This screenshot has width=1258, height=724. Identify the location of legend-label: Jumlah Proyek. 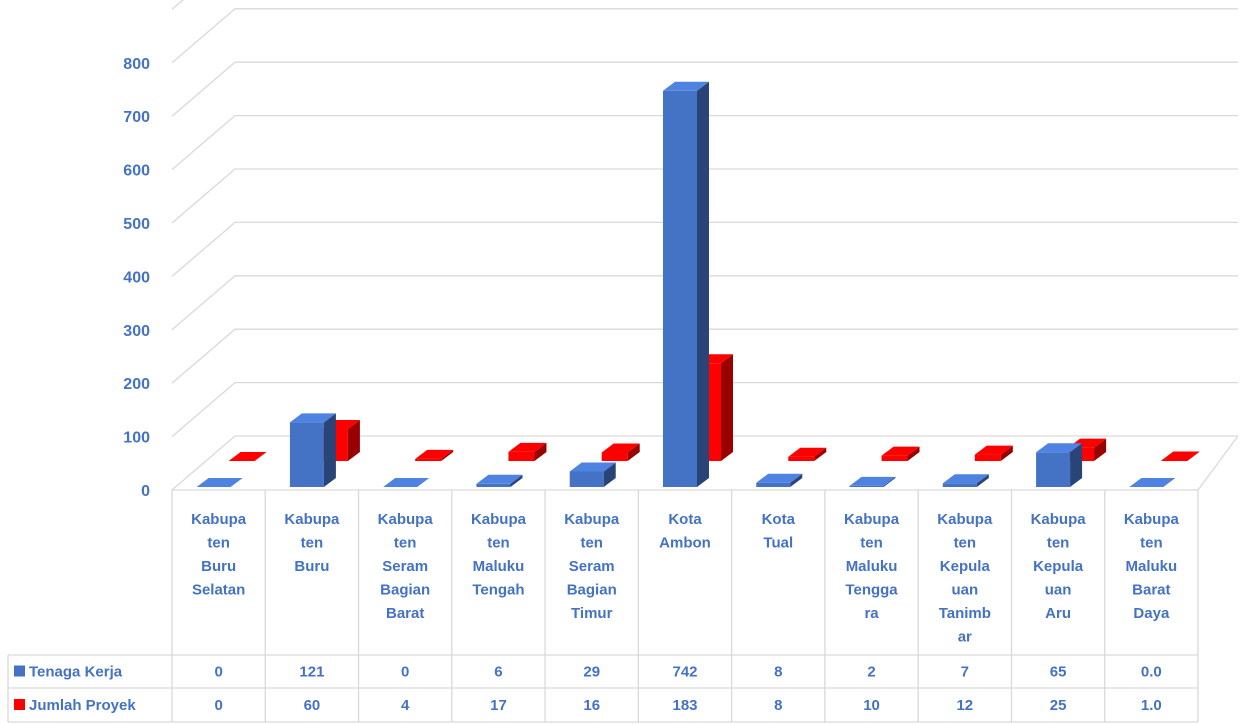
(82, 705).